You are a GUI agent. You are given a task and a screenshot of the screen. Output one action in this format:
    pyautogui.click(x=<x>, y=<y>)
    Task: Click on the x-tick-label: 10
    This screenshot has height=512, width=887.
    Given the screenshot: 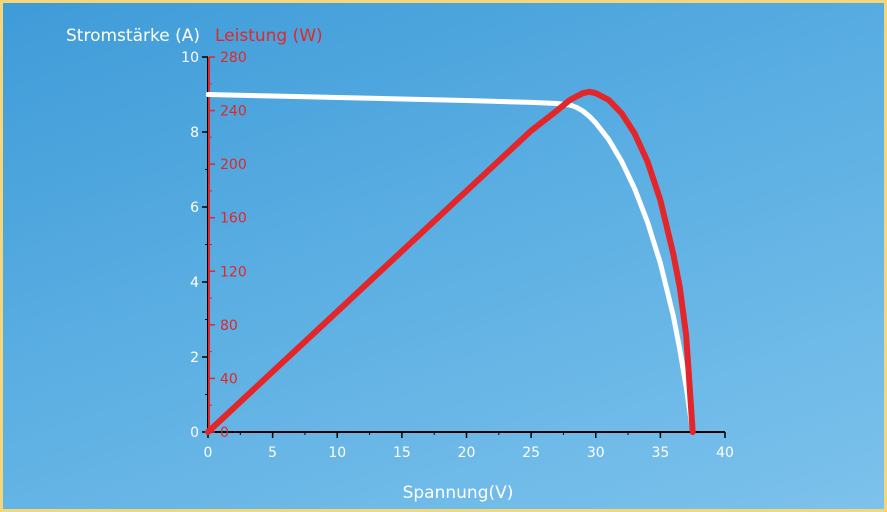 What is the action you would take?
    pyautogui.click(x=337, y=453)
    